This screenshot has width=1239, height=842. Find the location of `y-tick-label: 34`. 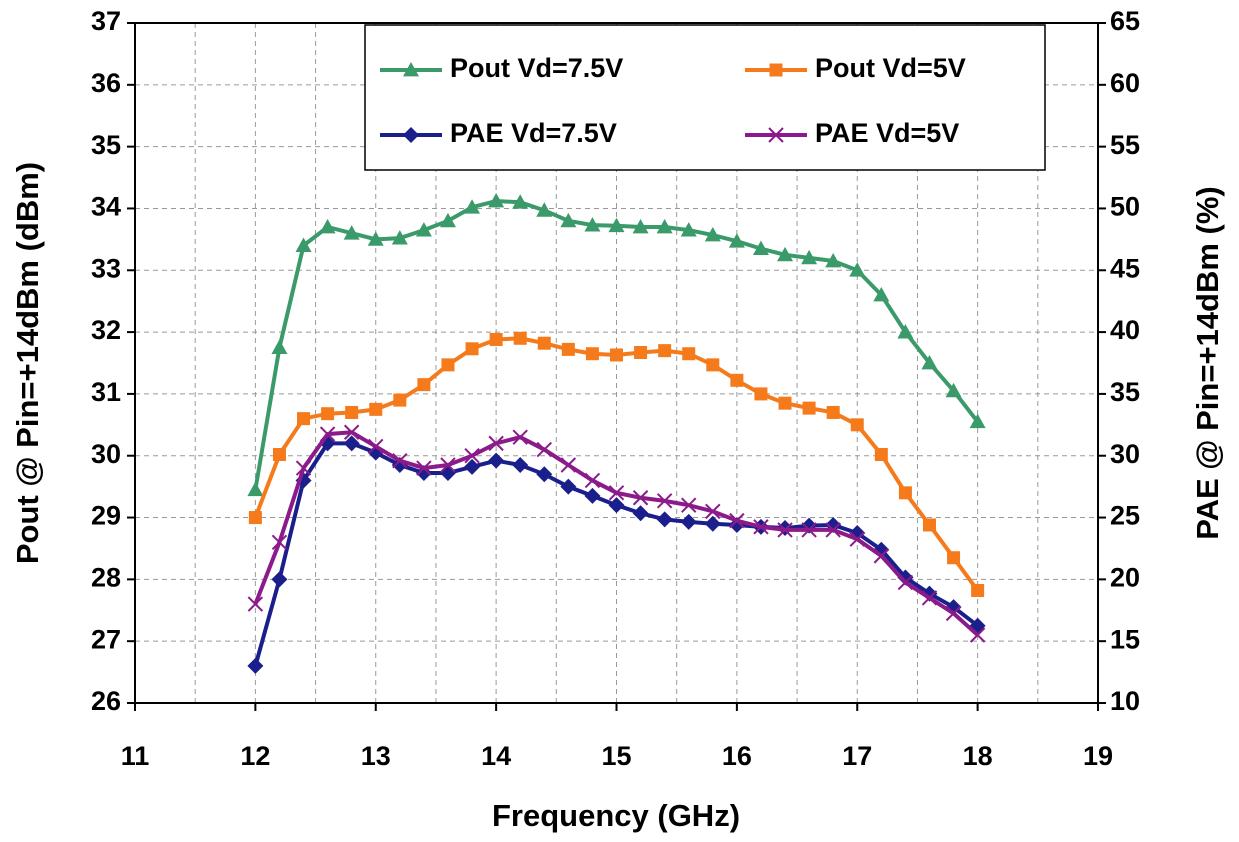

y-tick-label: 34 is located at coordinates (106, 207).